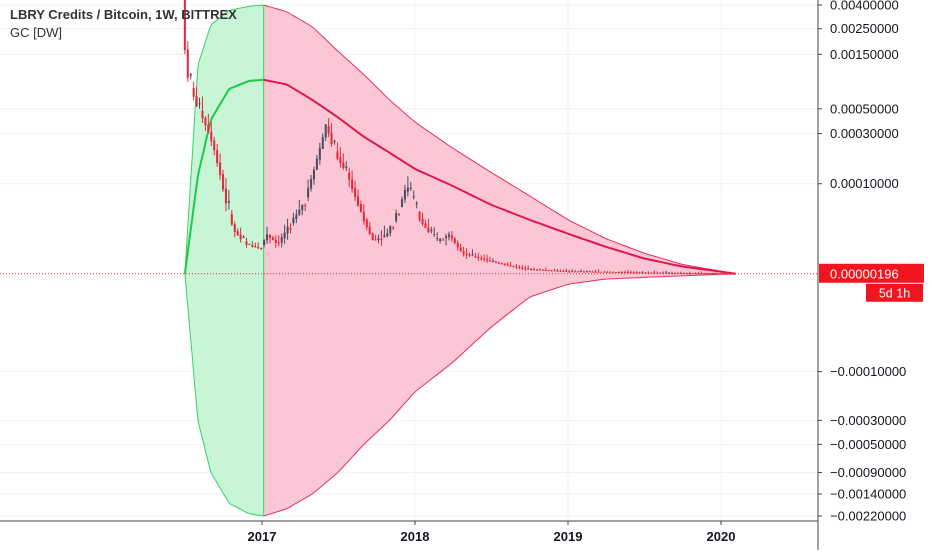  Describe the element at coordinates (864, 108) in the screenshot. I see `y-tick-label: 0.00050000` at that location.